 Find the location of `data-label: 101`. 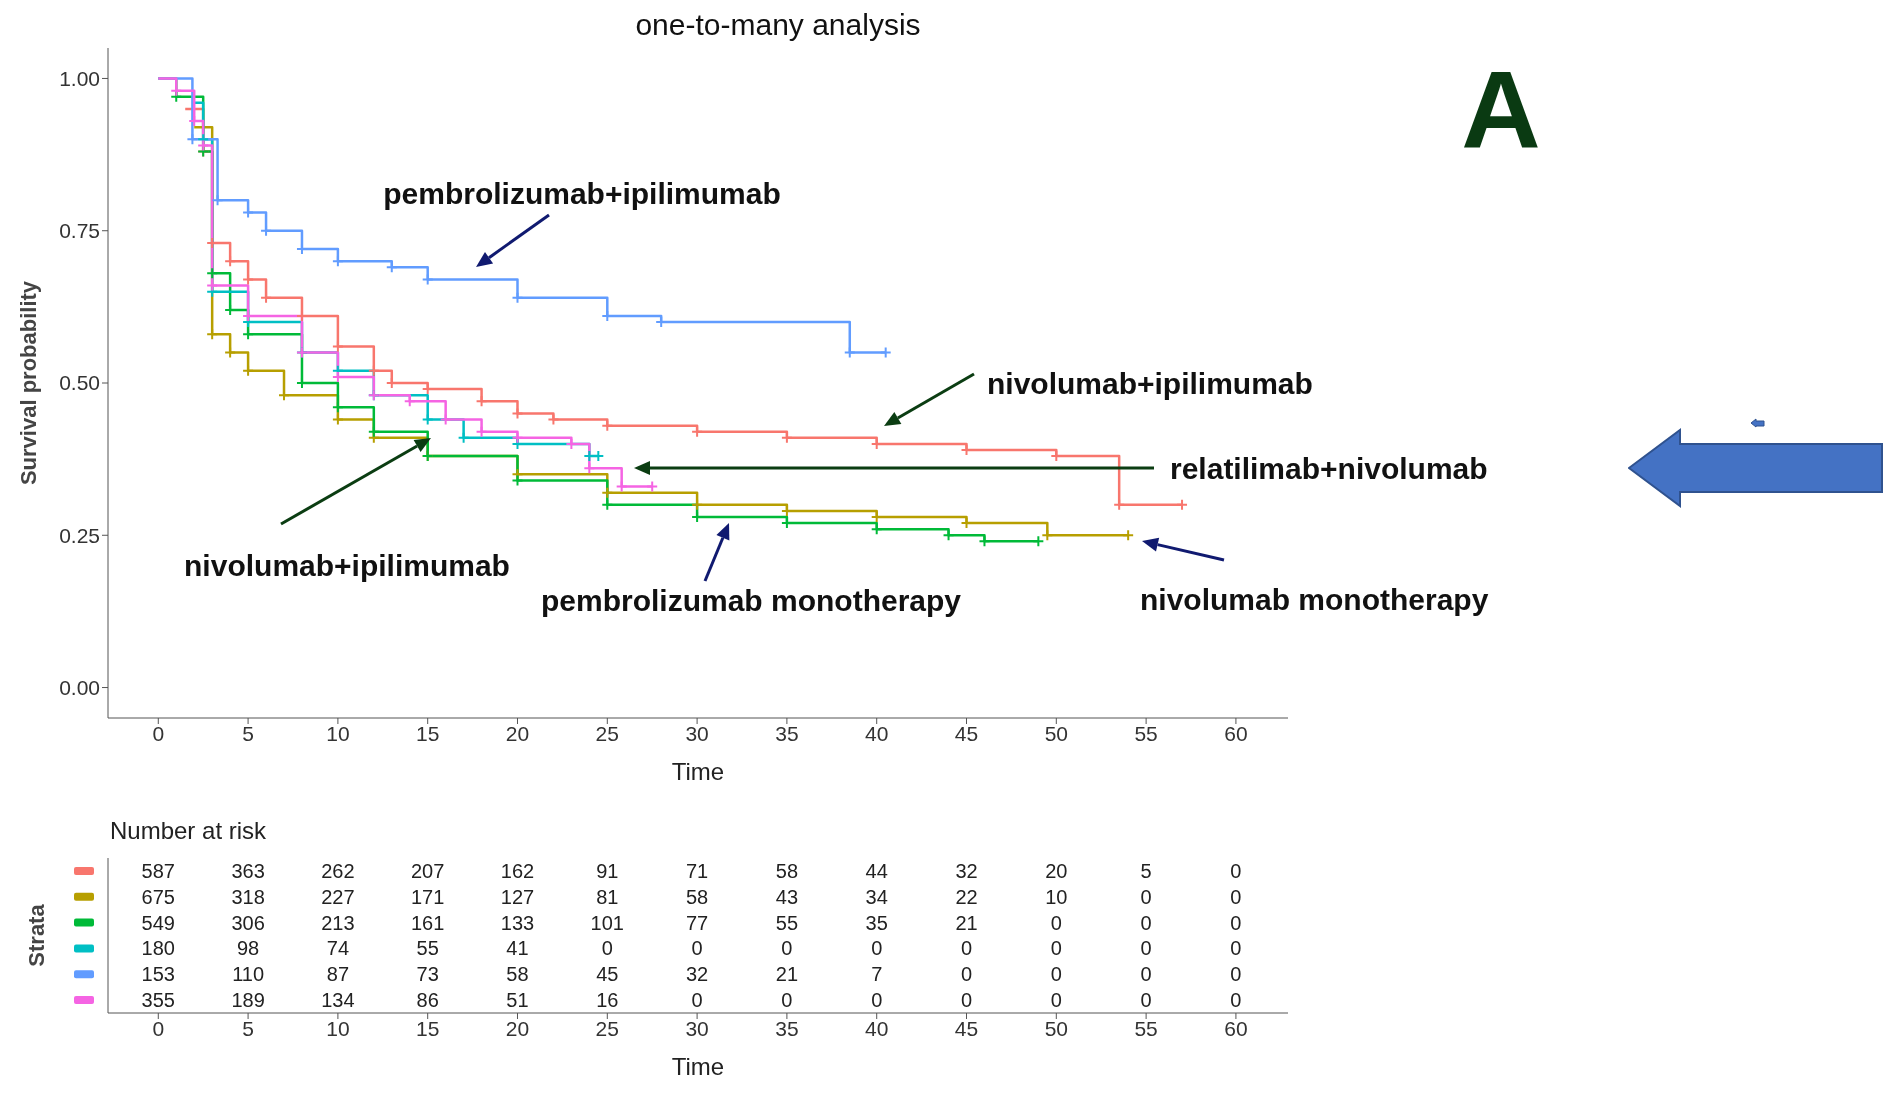

data-label: 101 is located at coordinates (607, 922).